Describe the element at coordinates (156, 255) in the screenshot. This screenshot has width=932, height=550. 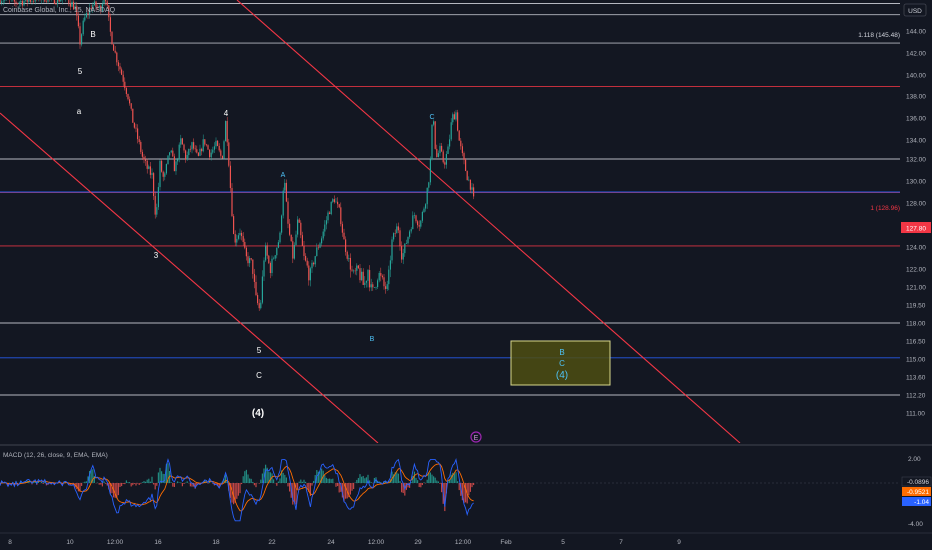
I see `wave-label: 3` at that location.